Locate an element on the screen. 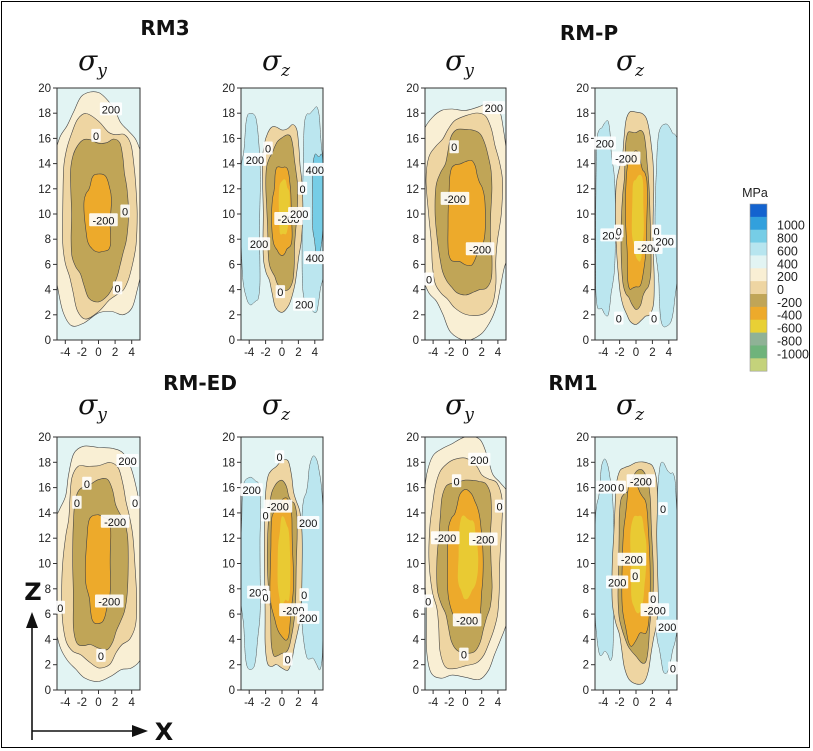  colorbar-tick-label: -600 is located at coordinates (789, 329).